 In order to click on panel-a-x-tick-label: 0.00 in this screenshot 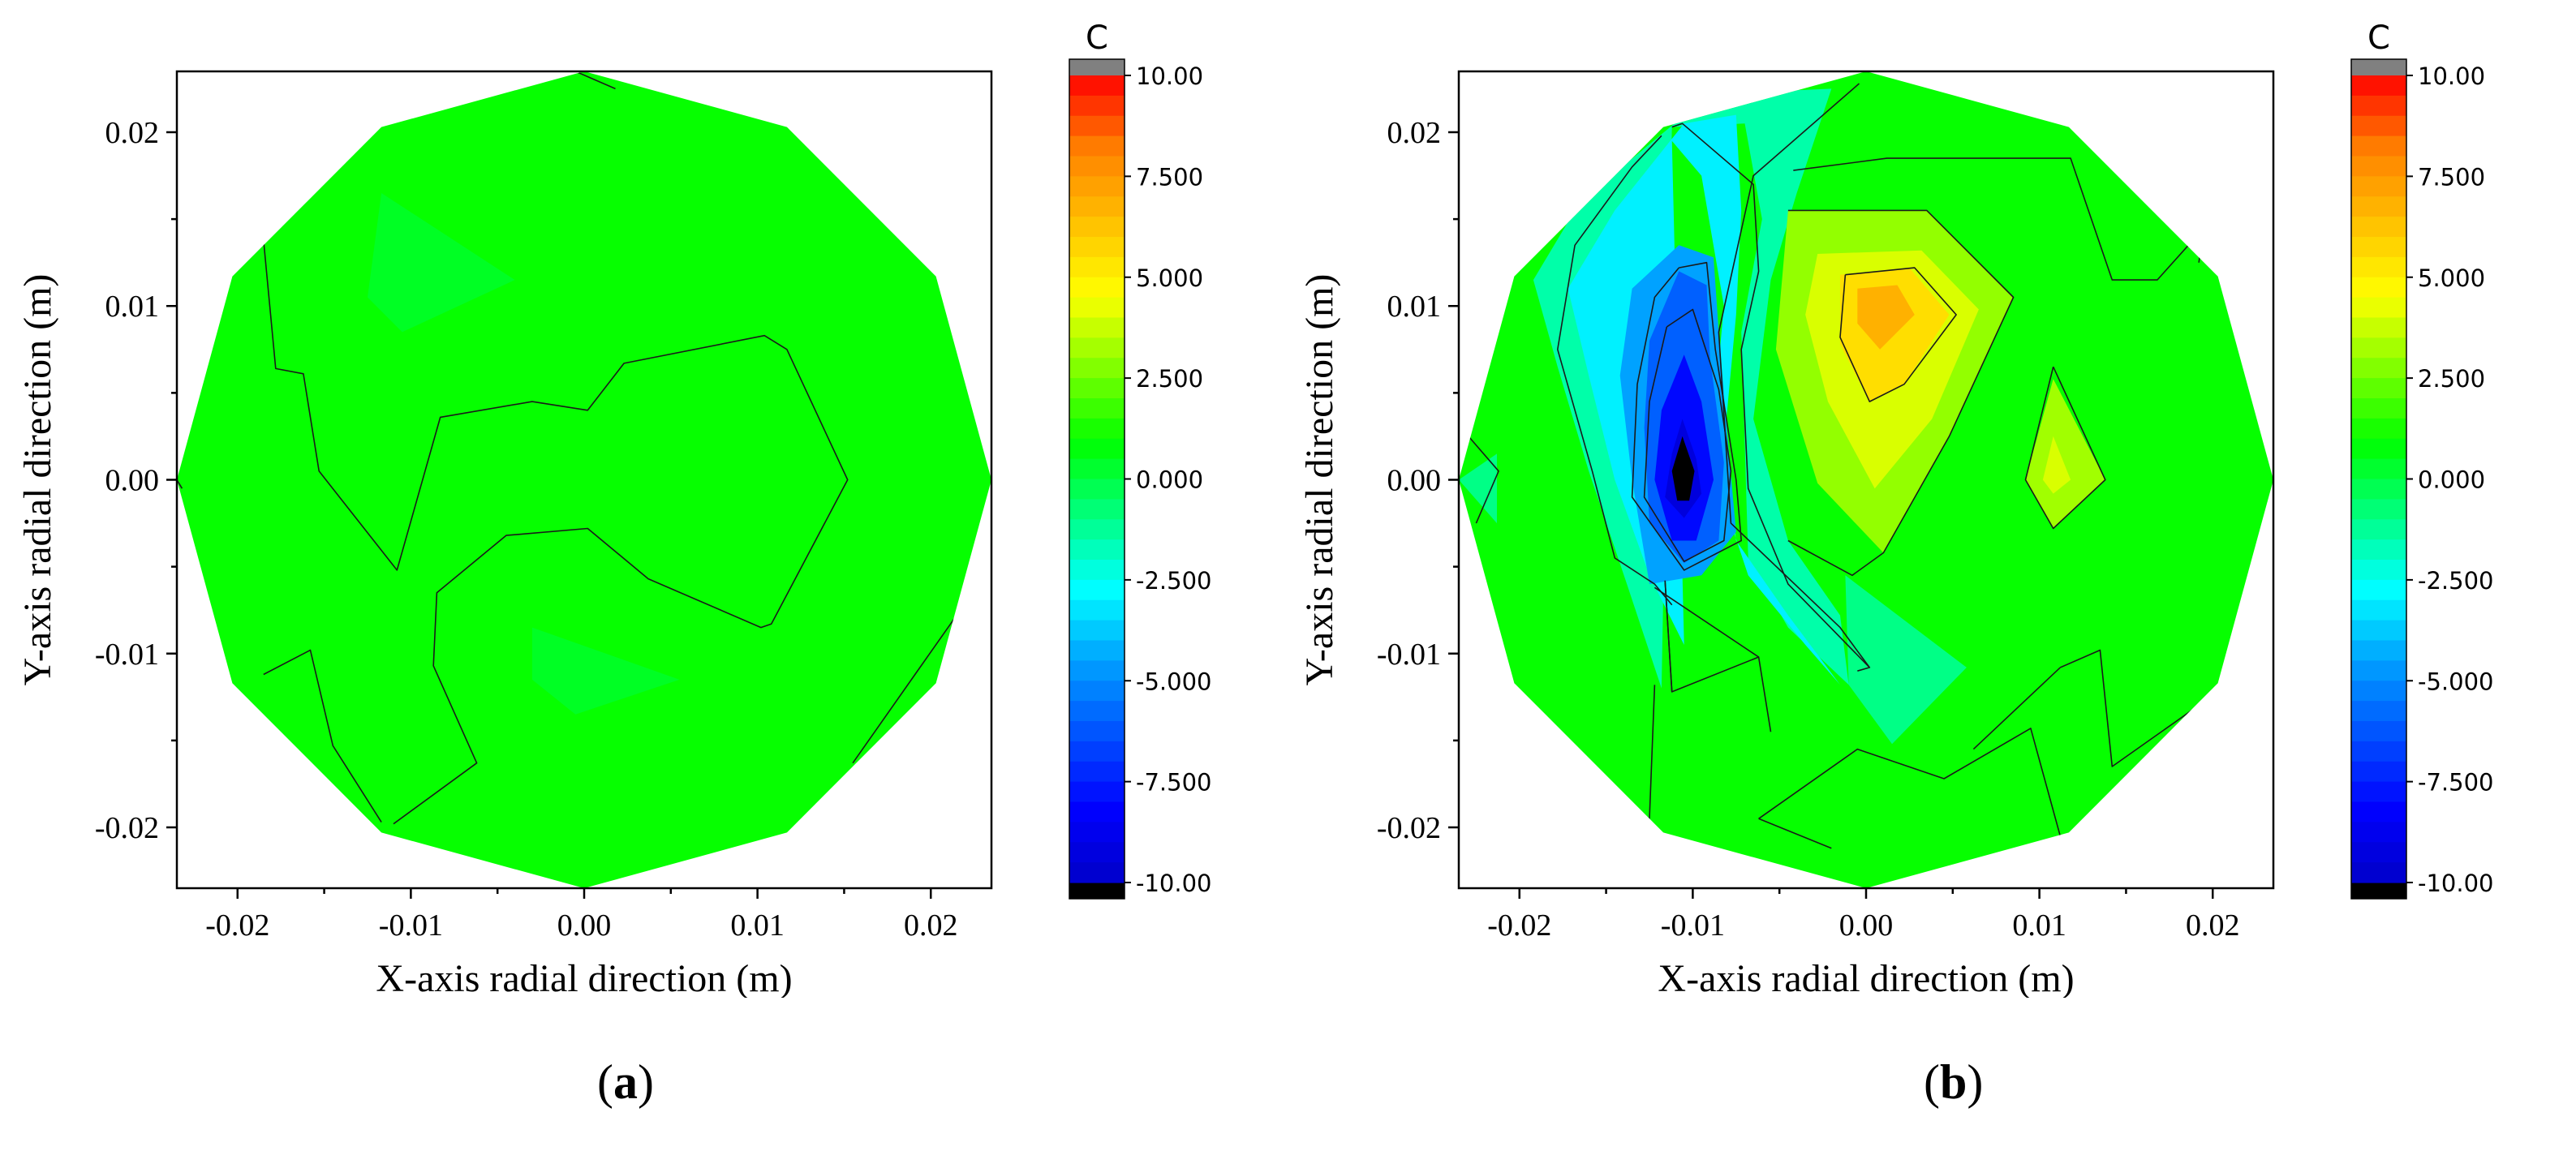, I will do `click(584, 925)`.